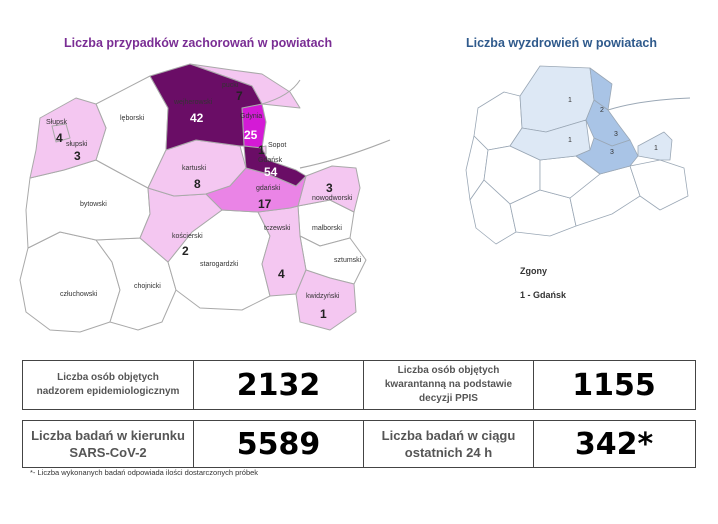 This screenshot has height=524, width=718. What do you see at coordinates (197, 184) in the screenshot?
I see `count-kartuski: 8` at bounding box center [197, 184].